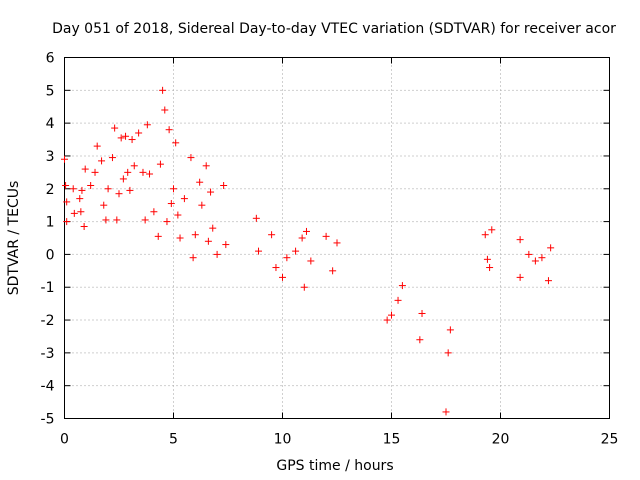  What do you see at coordinates (64, 440) in the screenshot?
I see `x-tick-label: 0` at bounding box center [64, 440].